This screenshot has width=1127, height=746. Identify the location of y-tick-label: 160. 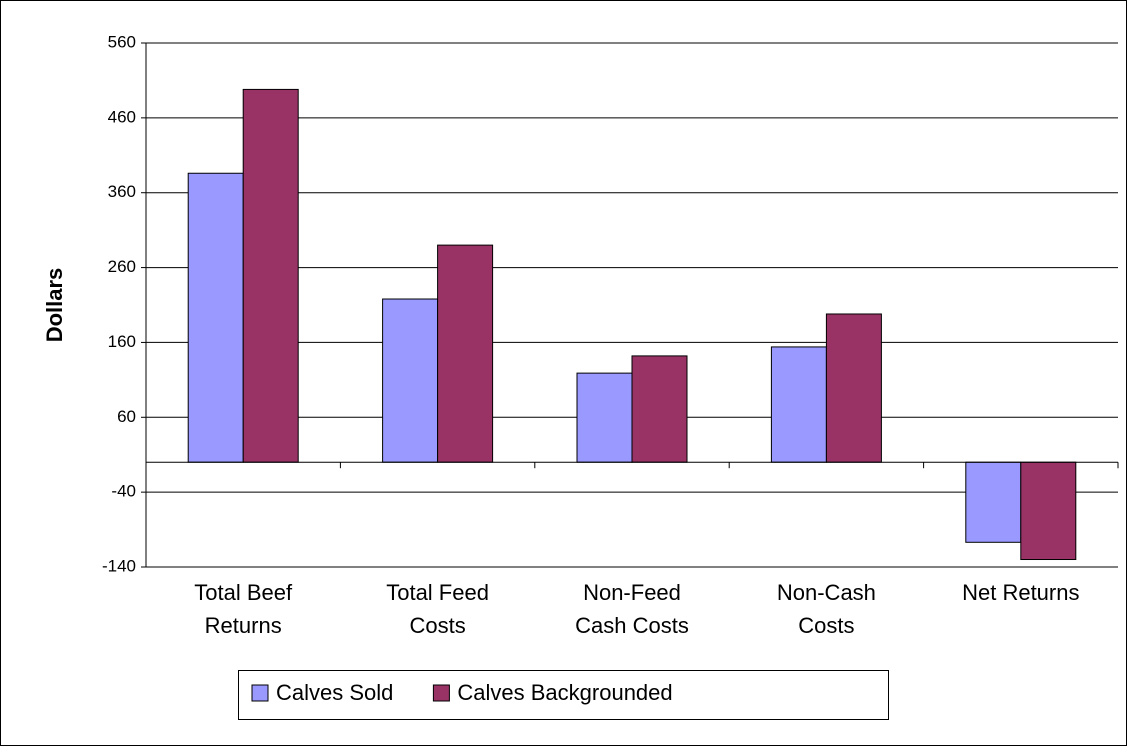
(122, 341).